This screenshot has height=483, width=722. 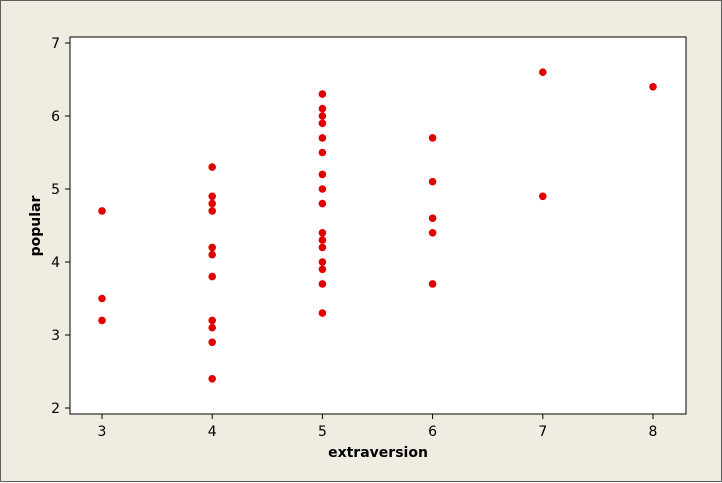 I want to click on y-axis-title: popular, so click(x=36, y=226).